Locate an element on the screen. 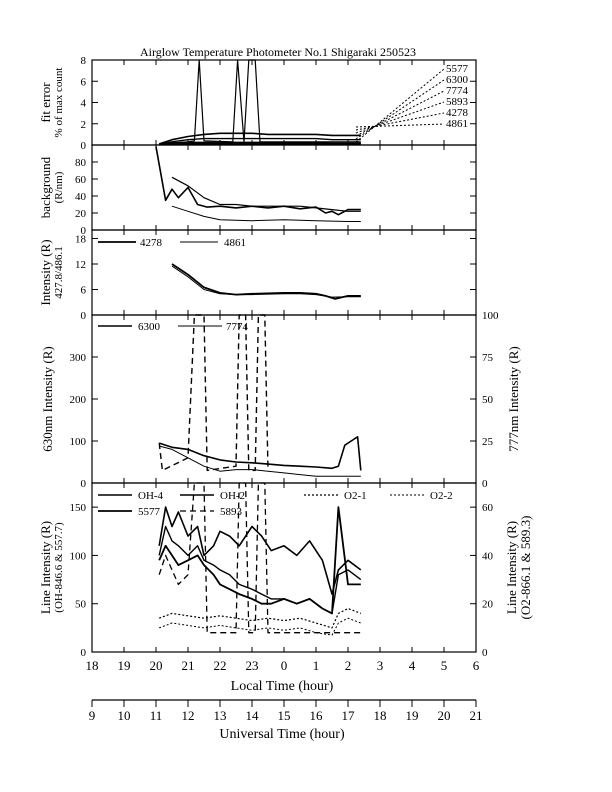  panel-background: 0 20 40 60 80 background (R/nm) is located at coordinates (257, 190).